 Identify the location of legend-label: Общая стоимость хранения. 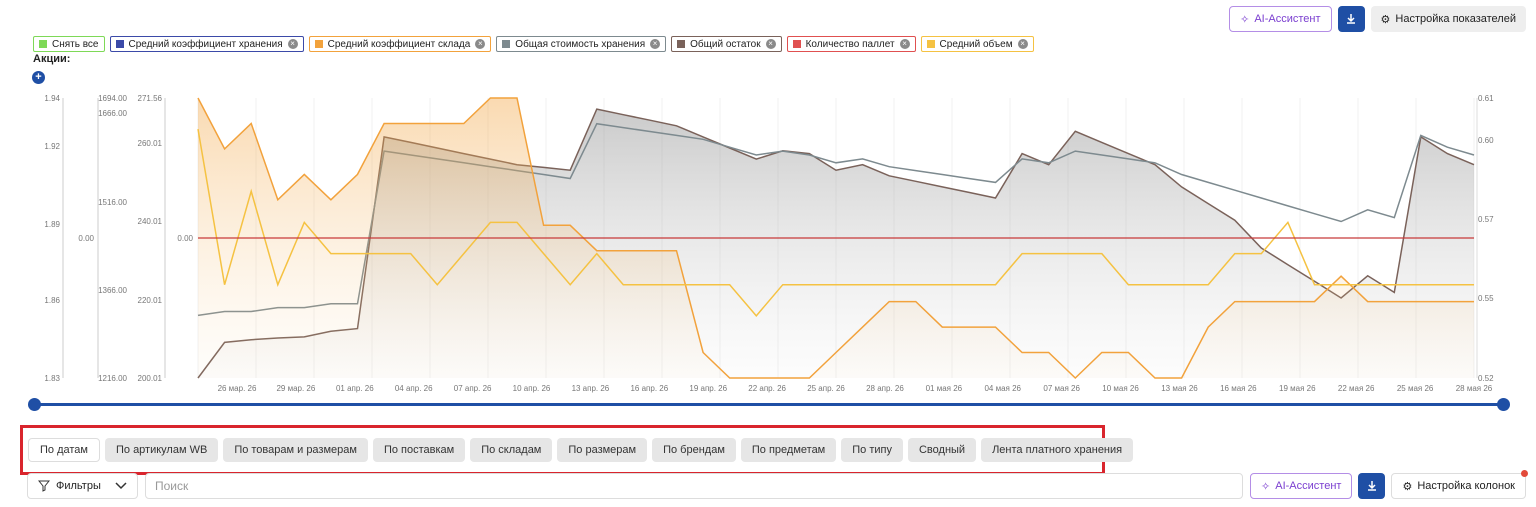
(580, 44).